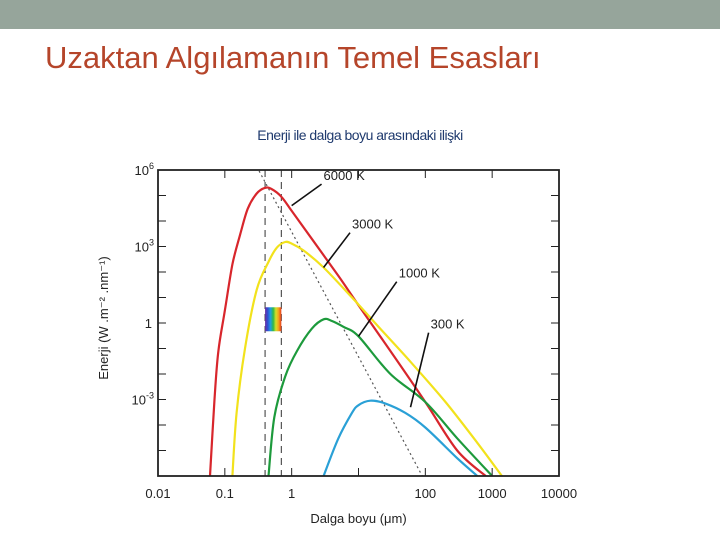 Image resolution: width=720 pixels, height=540 pixels. Describe the element at coordinates (377, 309) in the screenshot. I see `pointer-1000-k` at that location.